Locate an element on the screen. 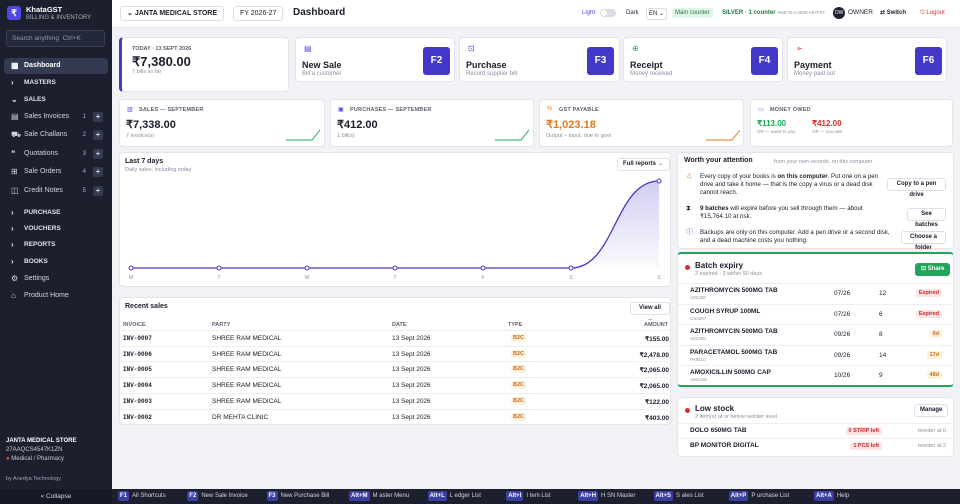 The image size is (960, 504). sidebar-item-settings: ⚙ Settings is located at coordinates (56, 279).